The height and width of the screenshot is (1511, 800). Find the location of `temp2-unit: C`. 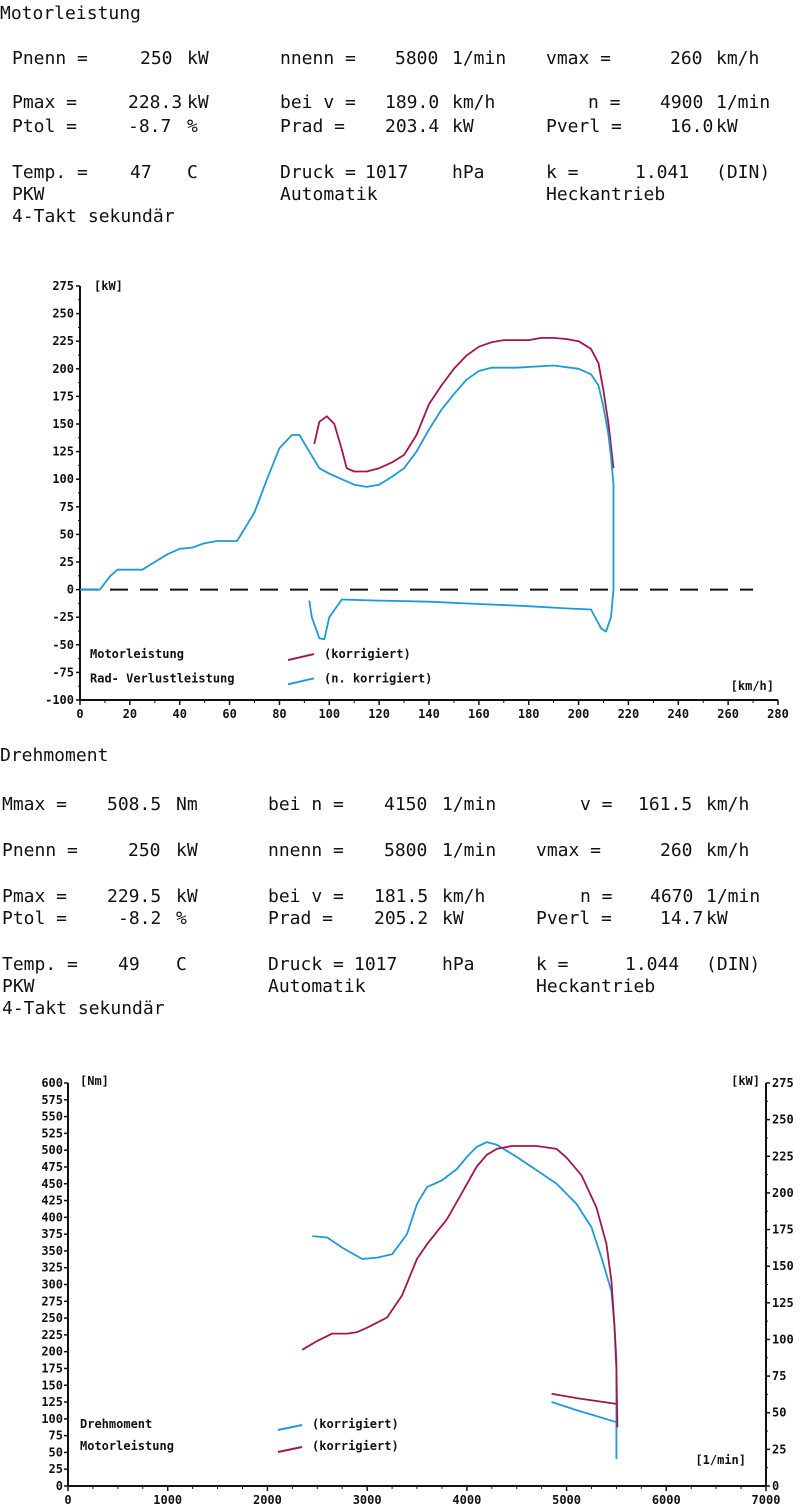

temp2-unit: C is located at coordinates (181, 964).